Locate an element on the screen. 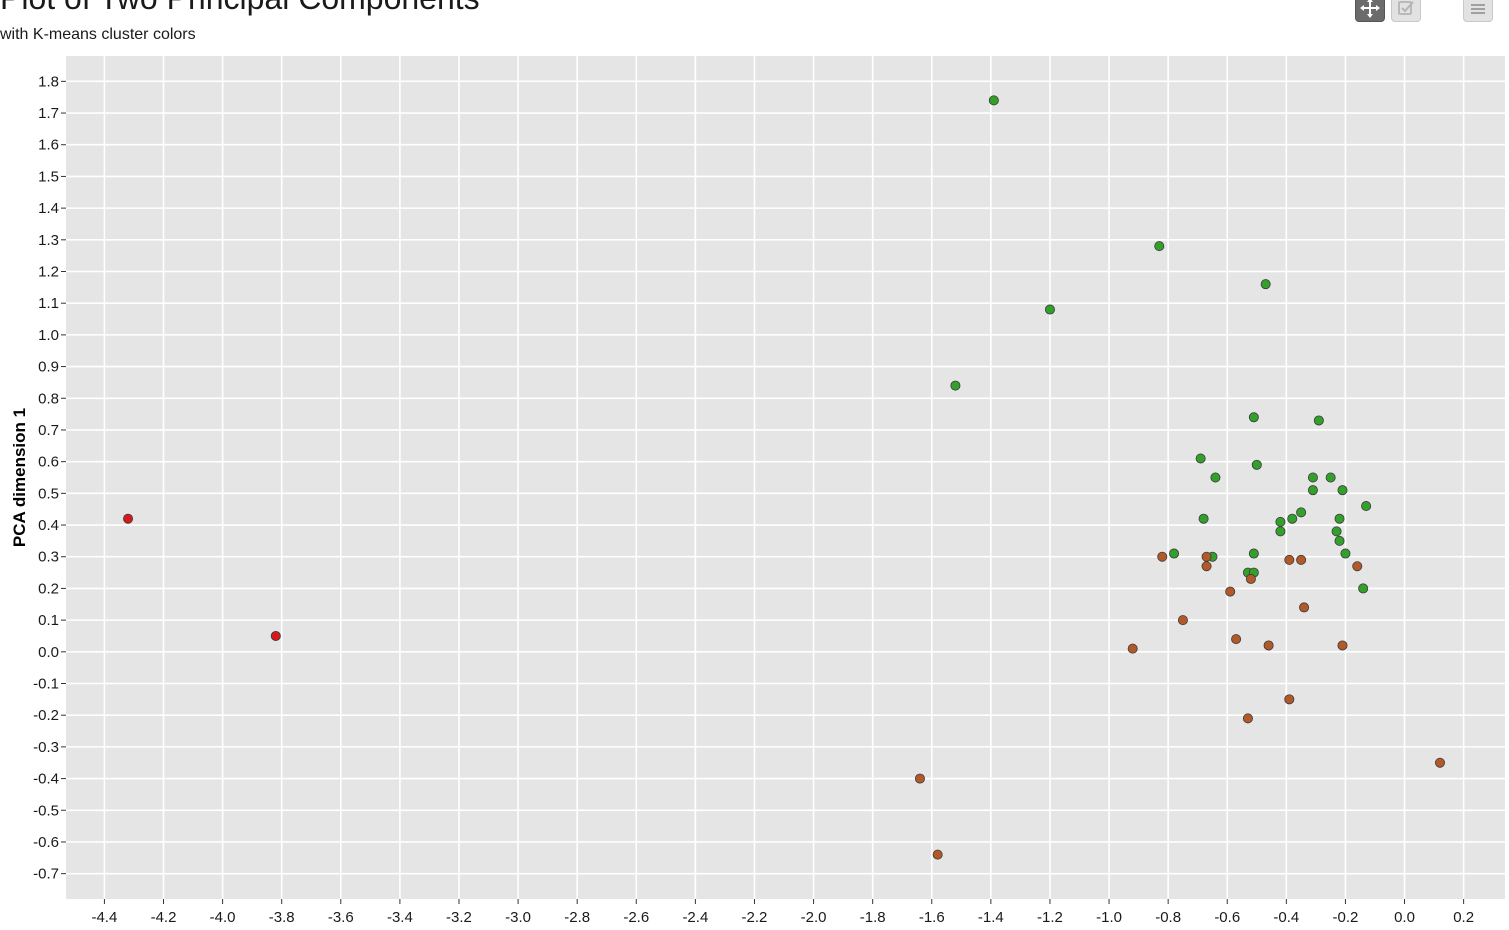 This screenshot has height=930, width=1509. x-tick-label: -2.2 is located at coordinates (755, 917).